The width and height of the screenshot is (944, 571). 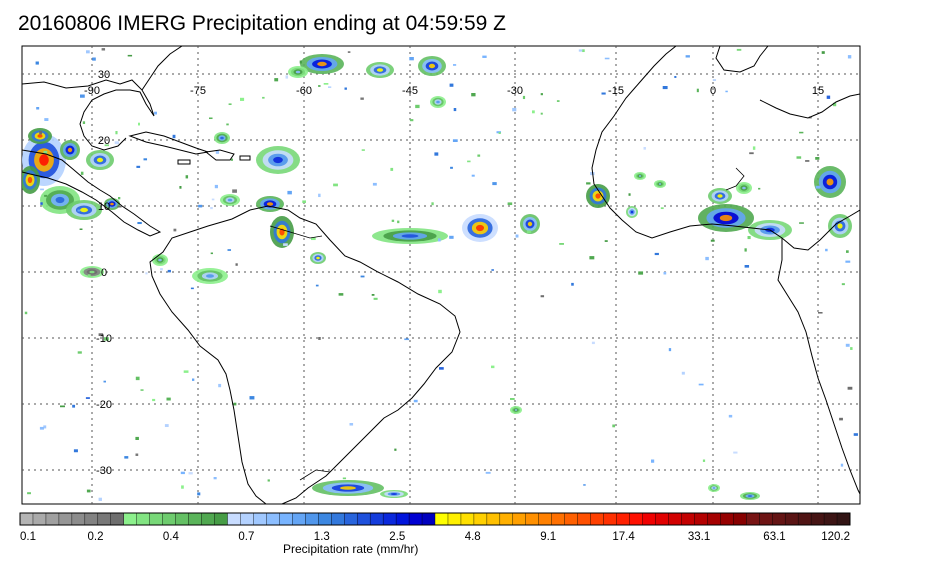 What do you see at coordinates (88, 115) in the screenshot?
I see `gulf-coastline` at bounding box center [88, 115].